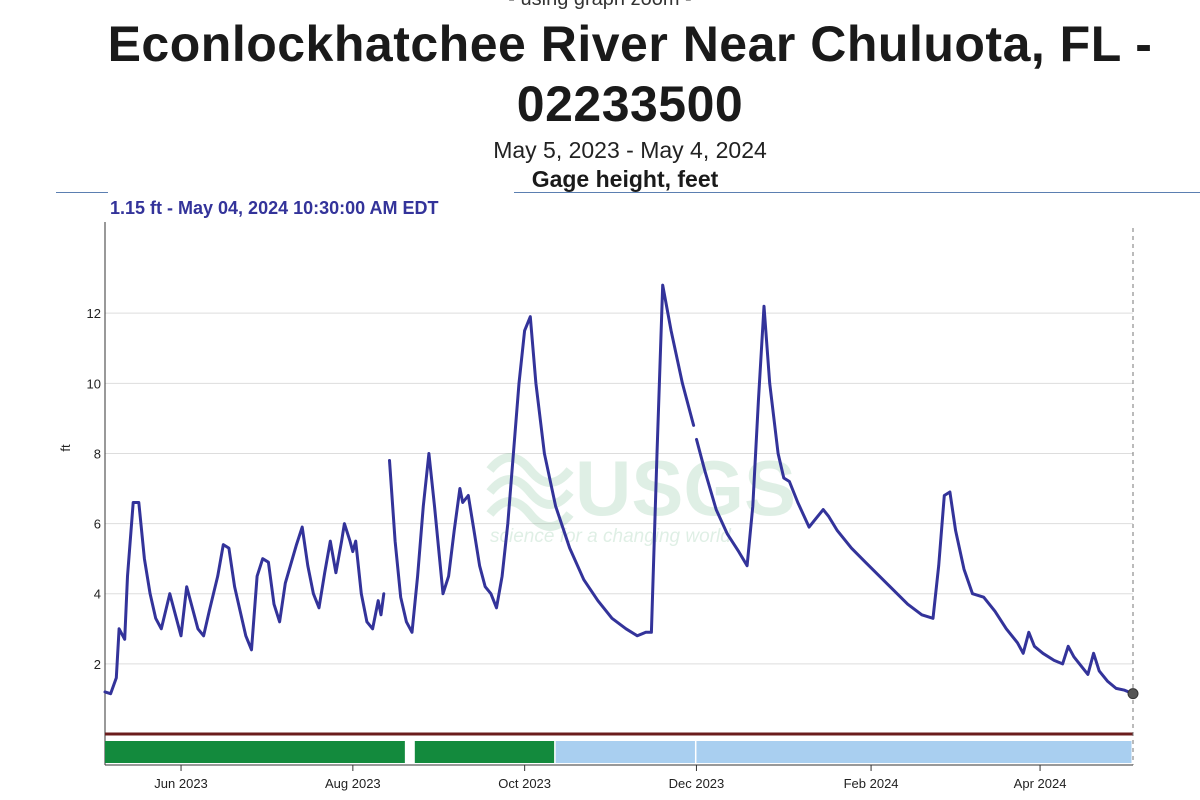 The height and width of the screenshot is (800, 1200). I want to click on current-point-group, so click(1133, 694).